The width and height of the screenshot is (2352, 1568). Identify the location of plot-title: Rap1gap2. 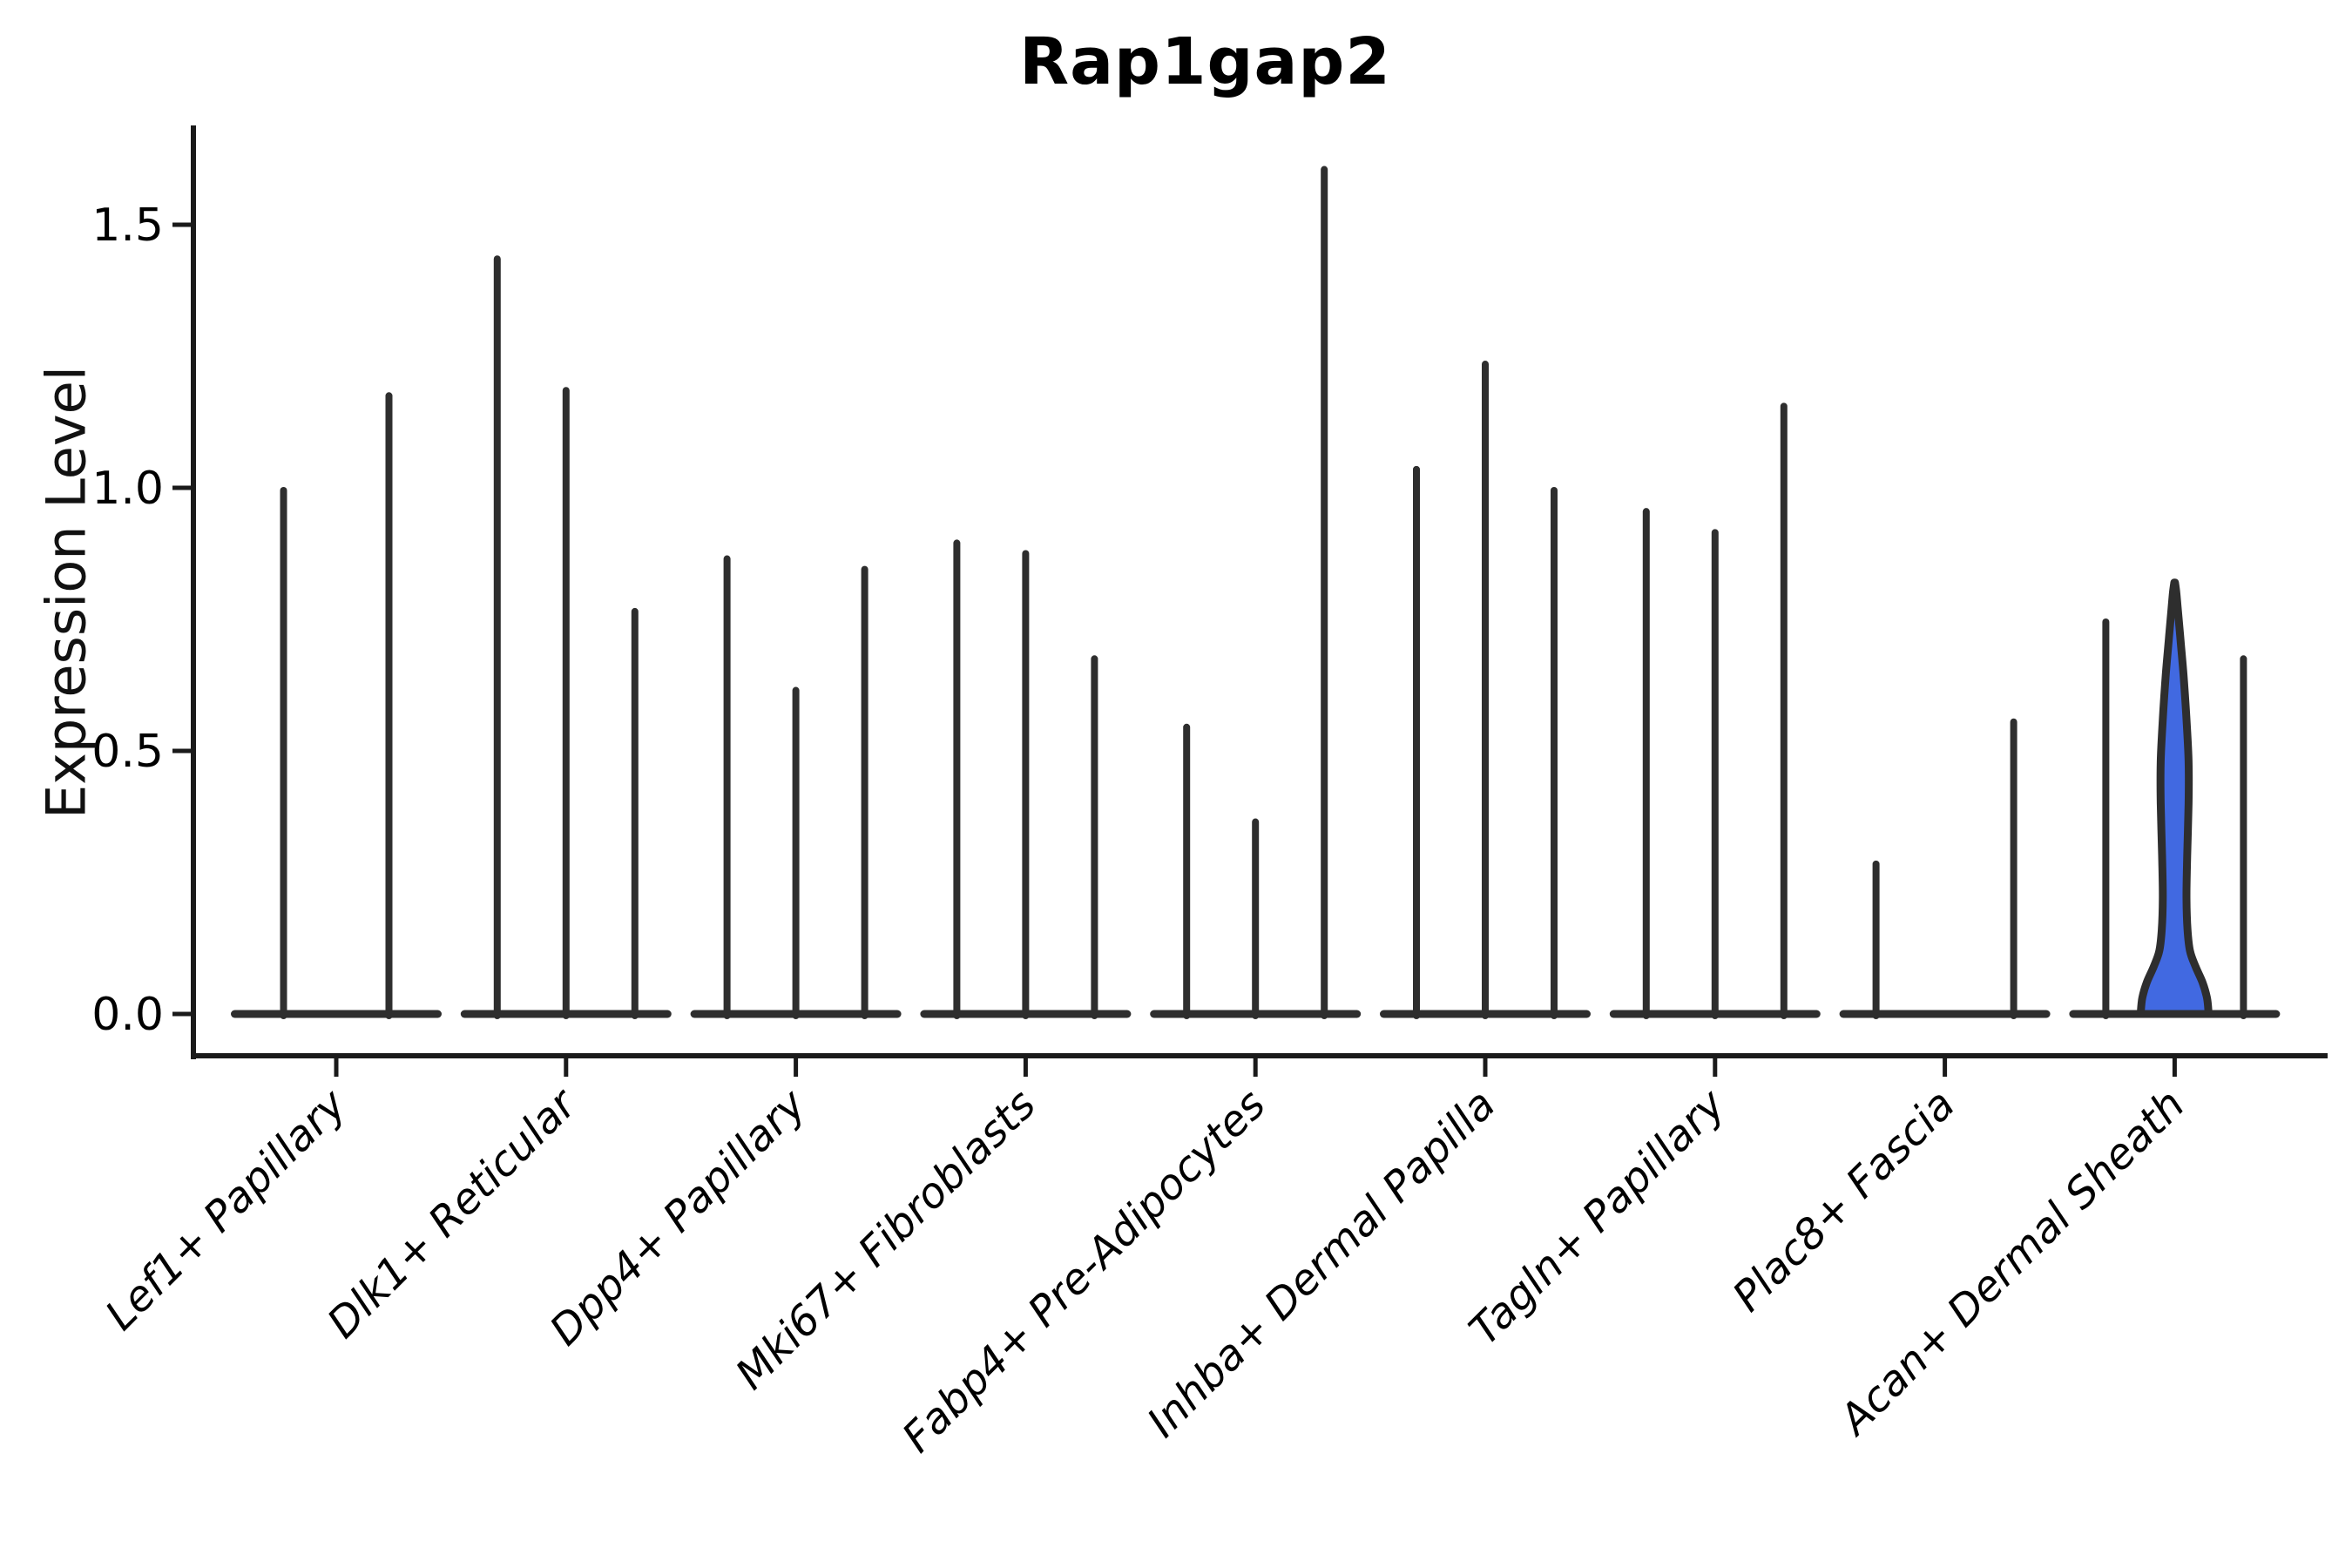
(1205, 61).